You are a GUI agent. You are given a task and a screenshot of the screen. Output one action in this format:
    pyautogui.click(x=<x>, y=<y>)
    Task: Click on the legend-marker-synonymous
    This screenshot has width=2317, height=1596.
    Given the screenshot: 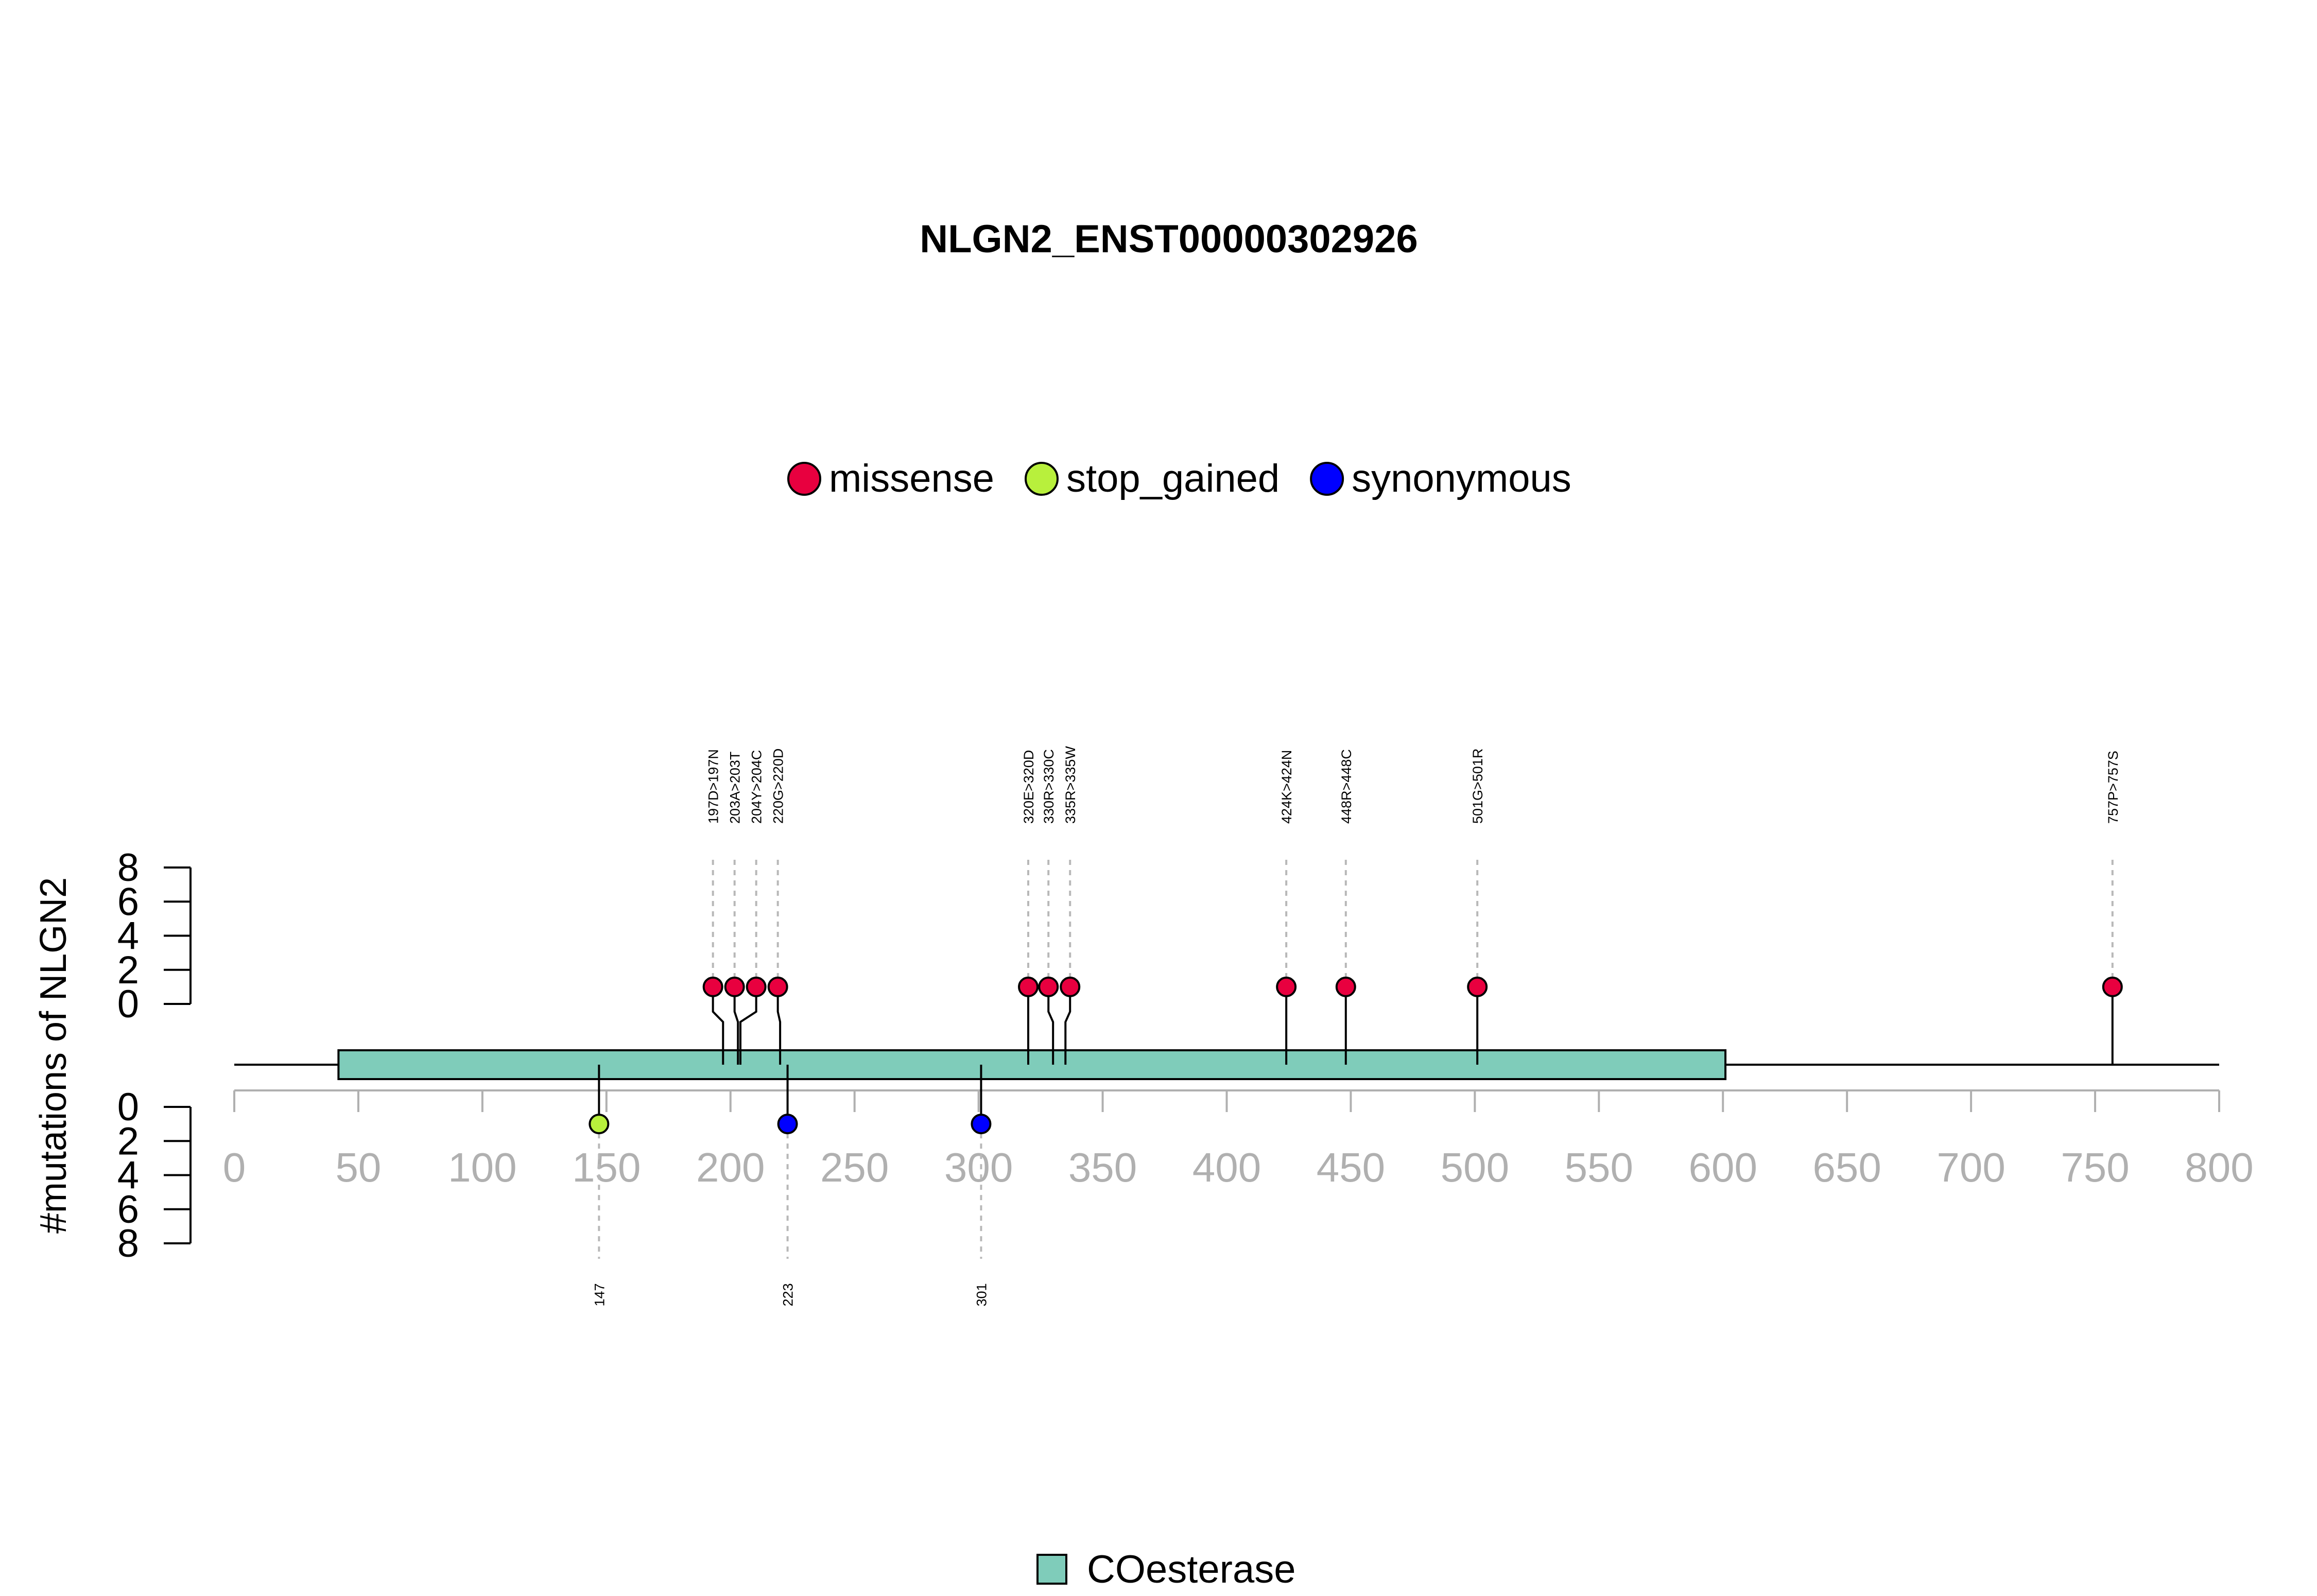 What is the action you would take?
    pyautogui.click(x=1327, y=479)
    